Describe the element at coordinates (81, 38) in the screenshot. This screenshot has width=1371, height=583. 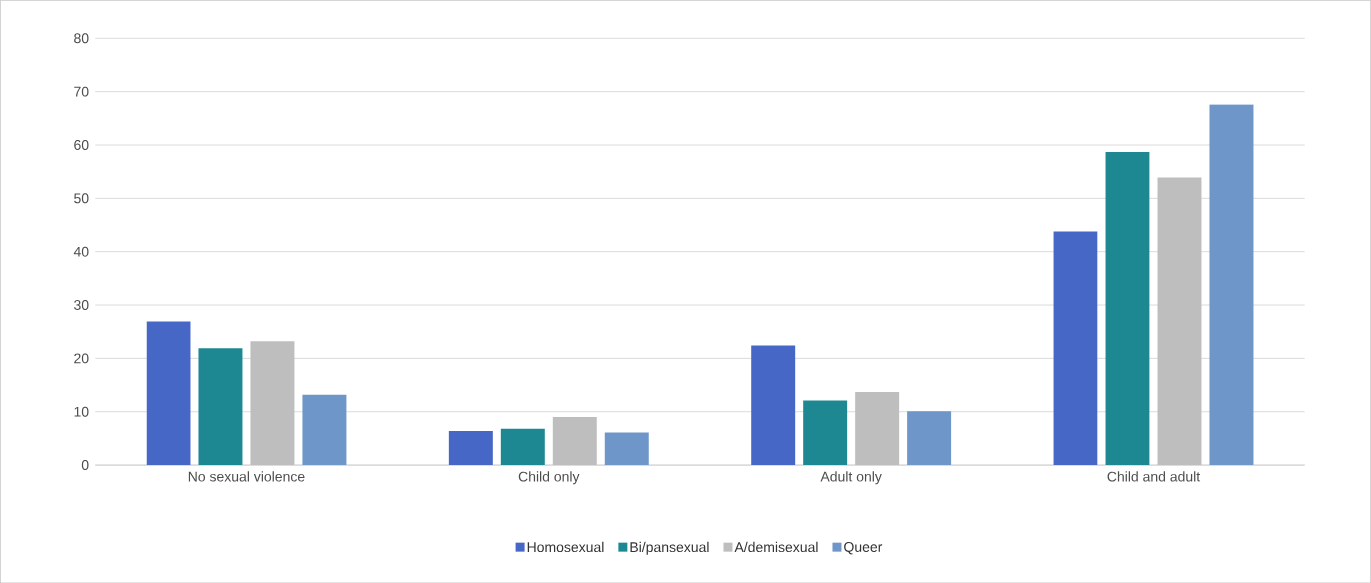
I see `y-tick-label: 80` at that location.